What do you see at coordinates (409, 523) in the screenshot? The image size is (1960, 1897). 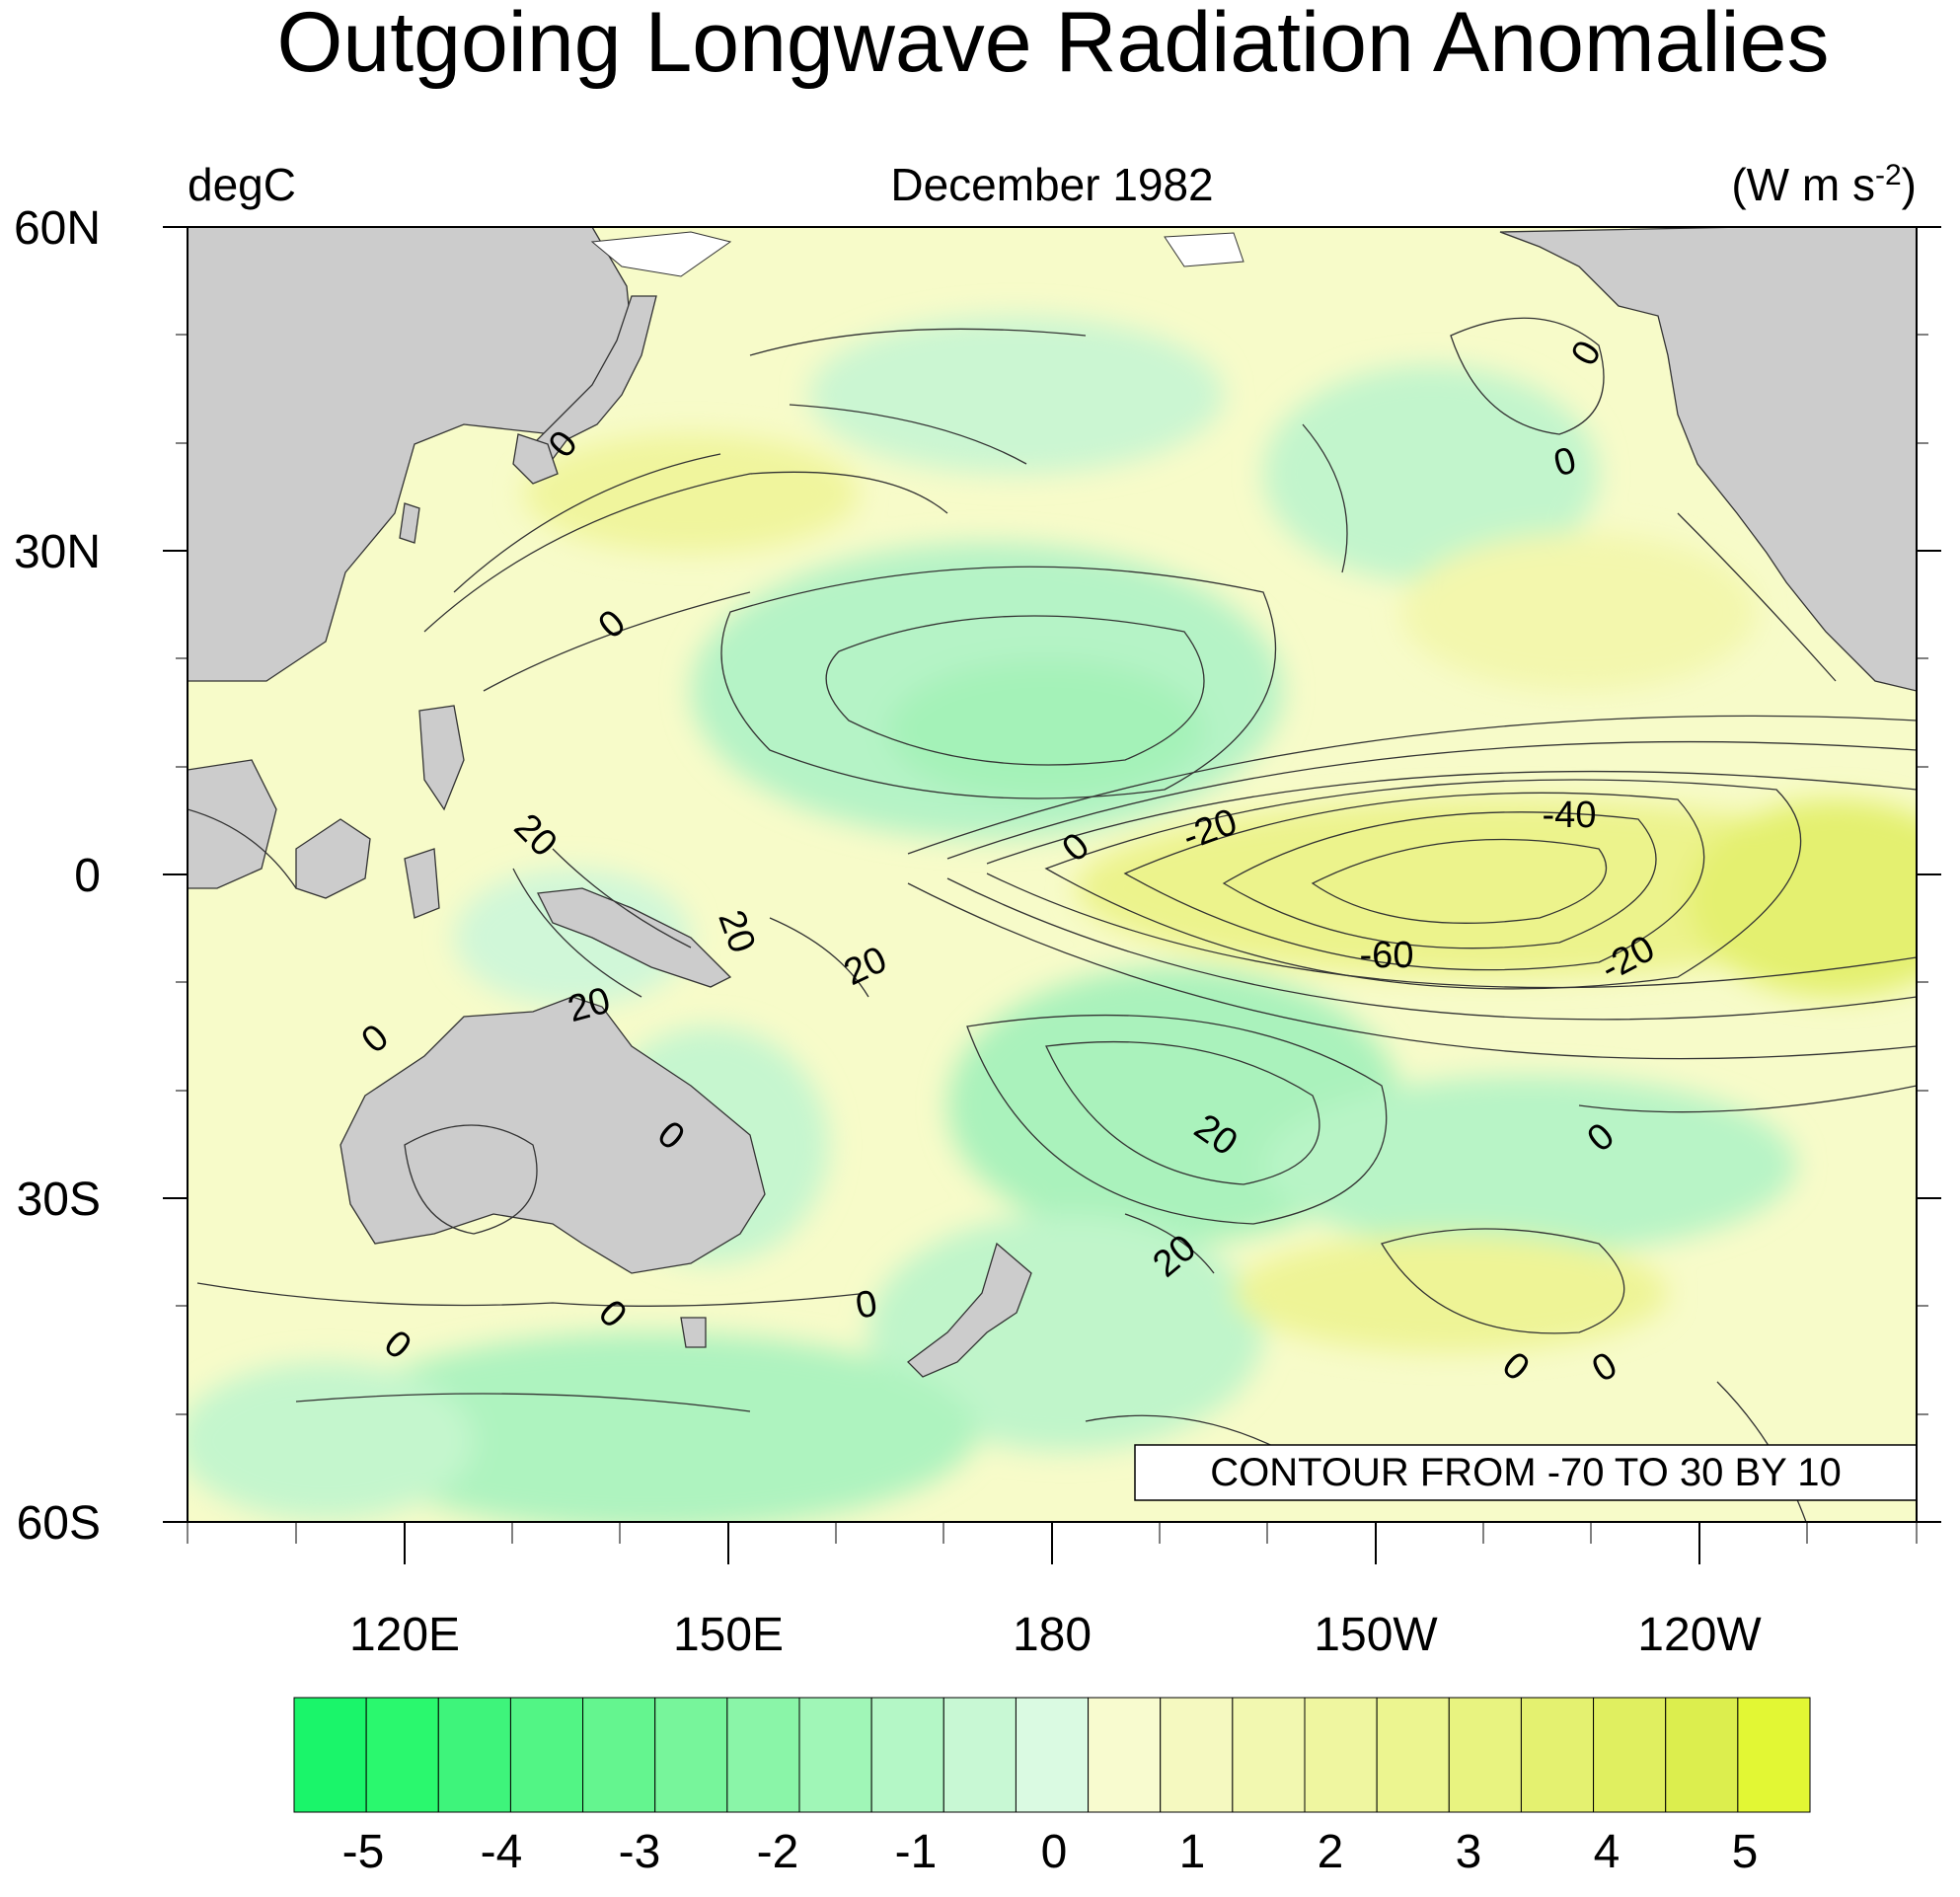 I see `taiwan` at bounding box center [409, 523].